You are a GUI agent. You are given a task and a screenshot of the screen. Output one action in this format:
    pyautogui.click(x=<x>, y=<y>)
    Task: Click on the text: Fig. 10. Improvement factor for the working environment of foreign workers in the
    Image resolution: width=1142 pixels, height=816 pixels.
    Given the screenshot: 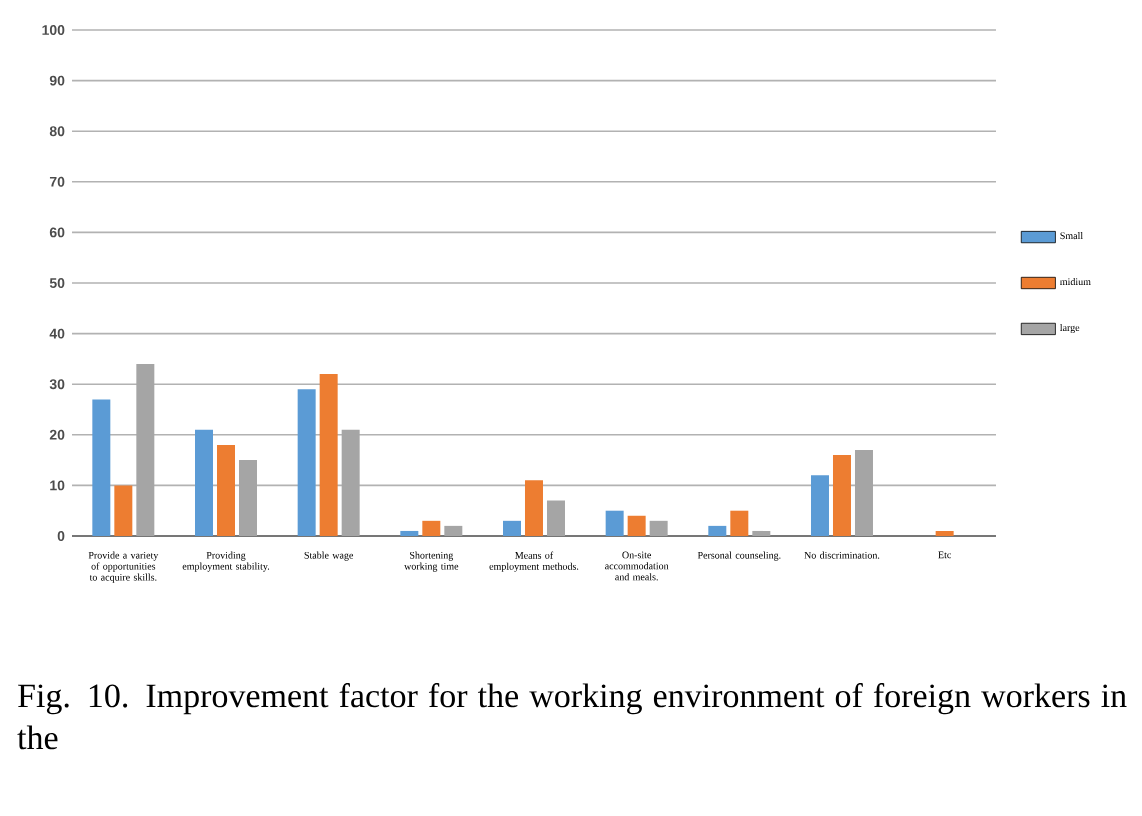 What is the action you would take?
    pyautogui.click(x=572, y=716)
    